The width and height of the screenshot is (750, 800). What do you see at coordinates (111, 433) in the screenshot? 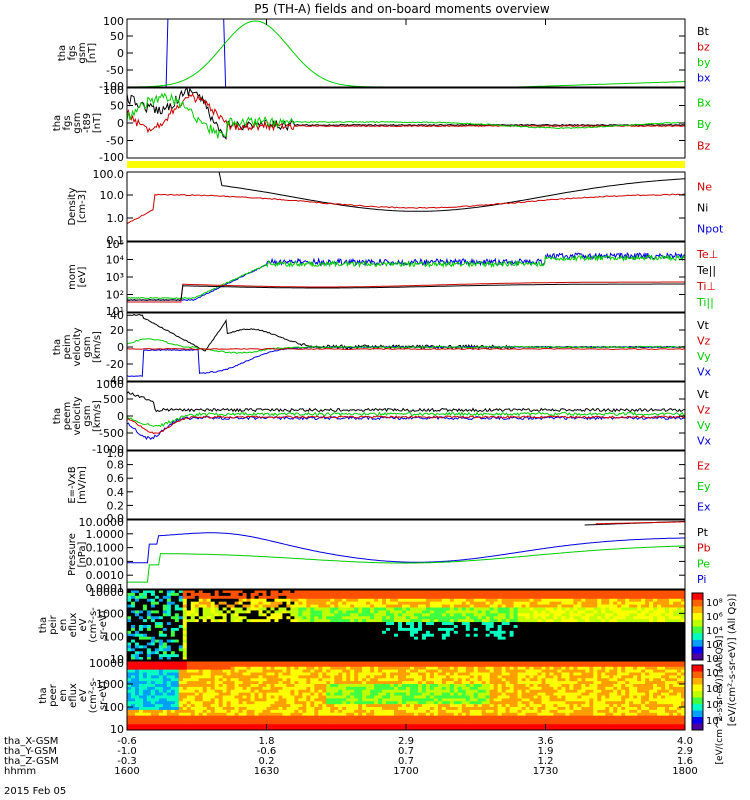
I see `y-tick-label: -500` at bounding box center [111, 433].